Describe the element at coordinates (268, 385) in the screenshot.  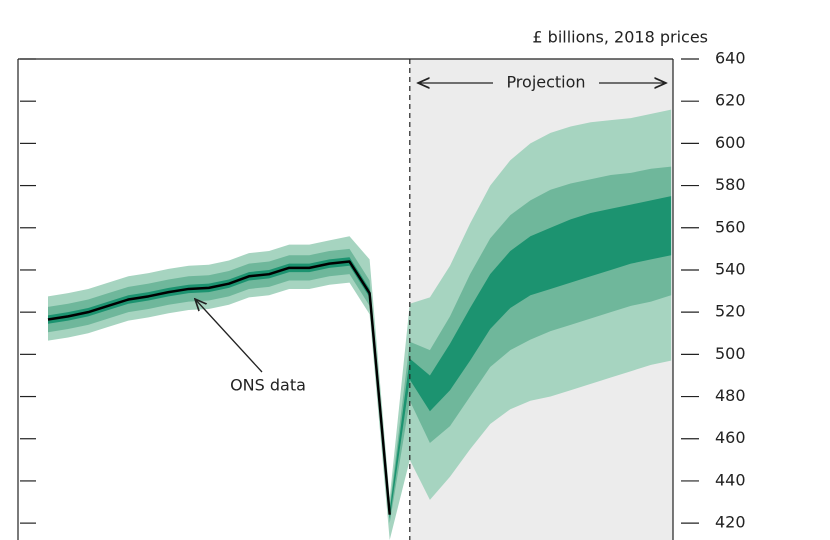
I see `ons-label: ONS data` at that location.